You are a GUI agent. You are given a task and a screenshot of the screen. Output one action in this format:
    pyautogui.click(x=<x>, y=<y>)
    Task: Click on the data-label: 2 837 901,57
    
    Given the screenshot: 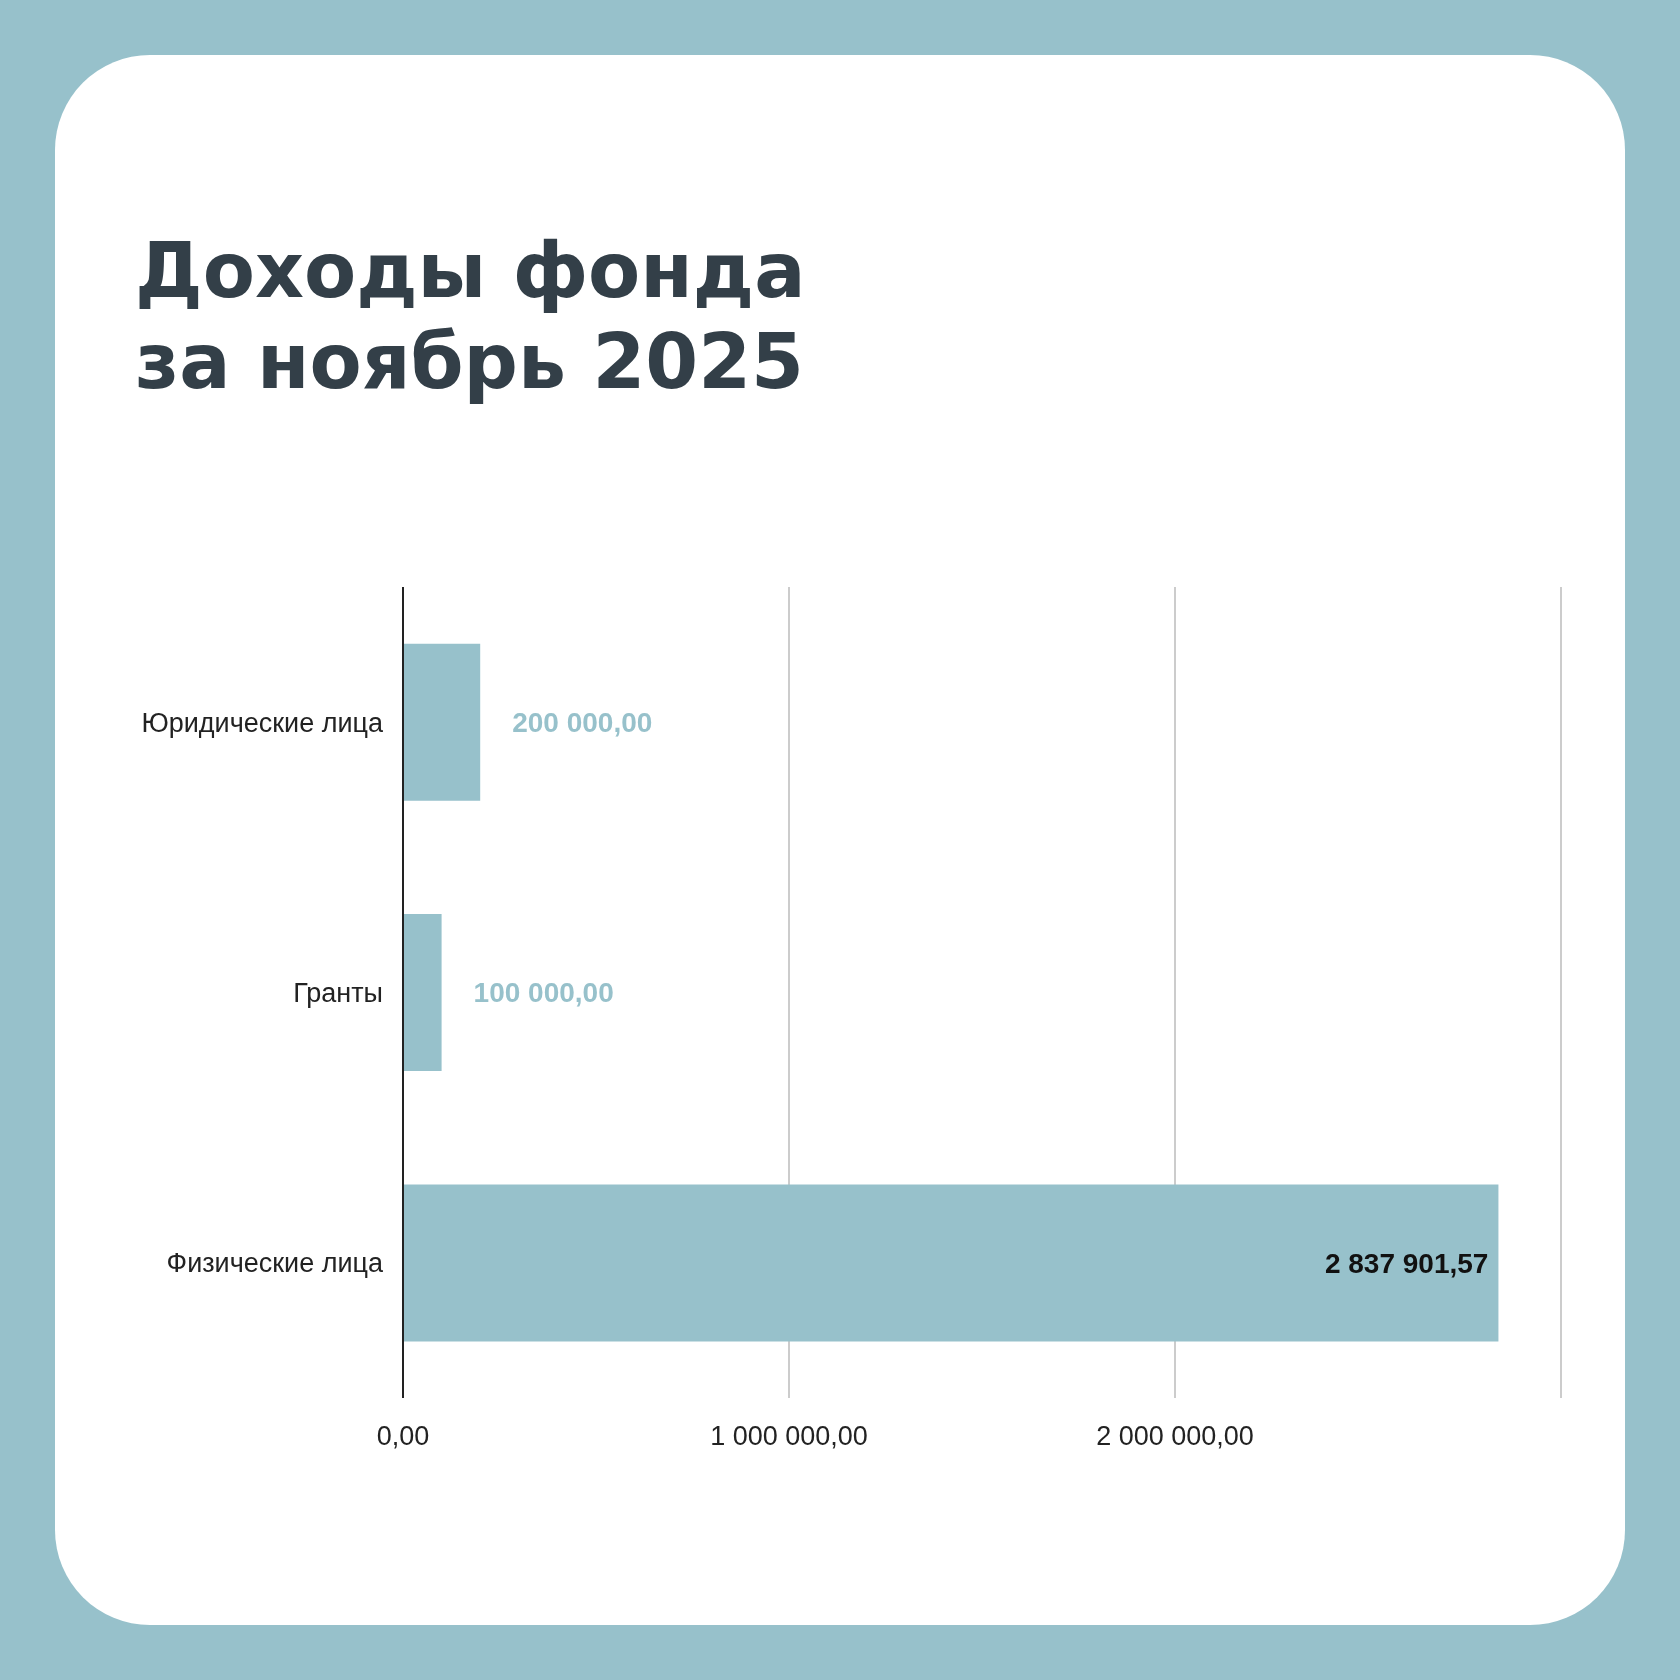 What is the action you would take?
    pyautogui.click(x=1406, y=1263)
    